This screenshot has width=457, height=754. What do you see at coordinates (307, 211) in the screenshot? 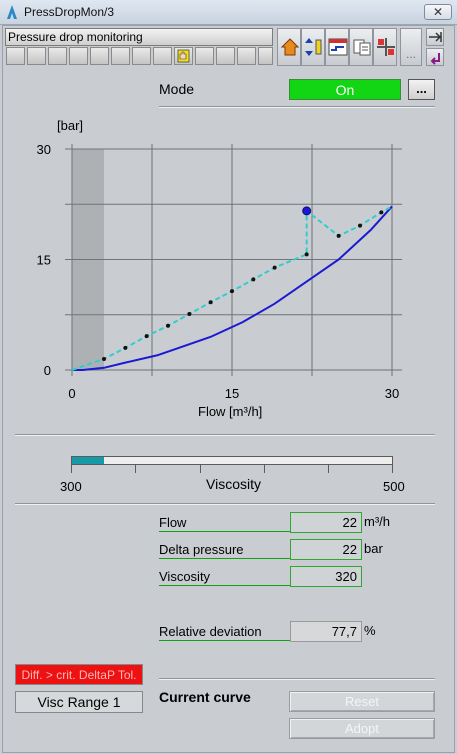
I see `current-point-marker` at bounding box center [307, 211].